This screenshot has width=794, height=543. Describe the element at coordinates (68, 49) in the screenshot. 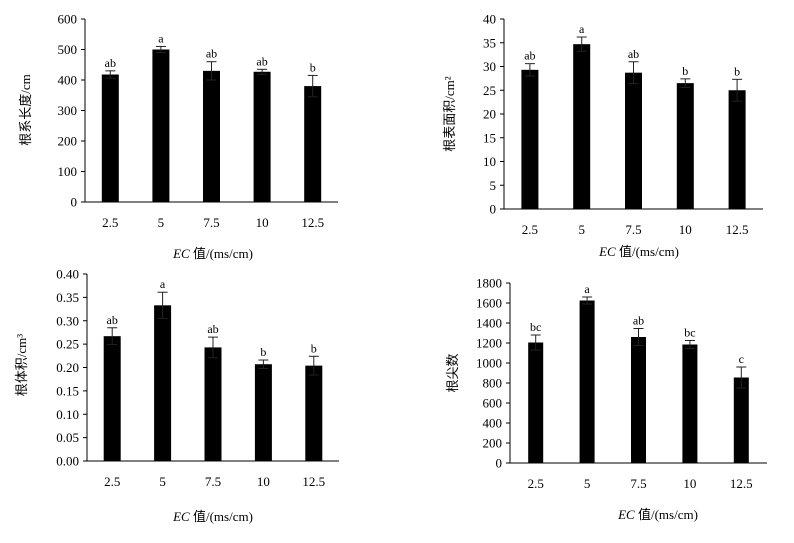

I see `y-tick-label: 500` at that location.